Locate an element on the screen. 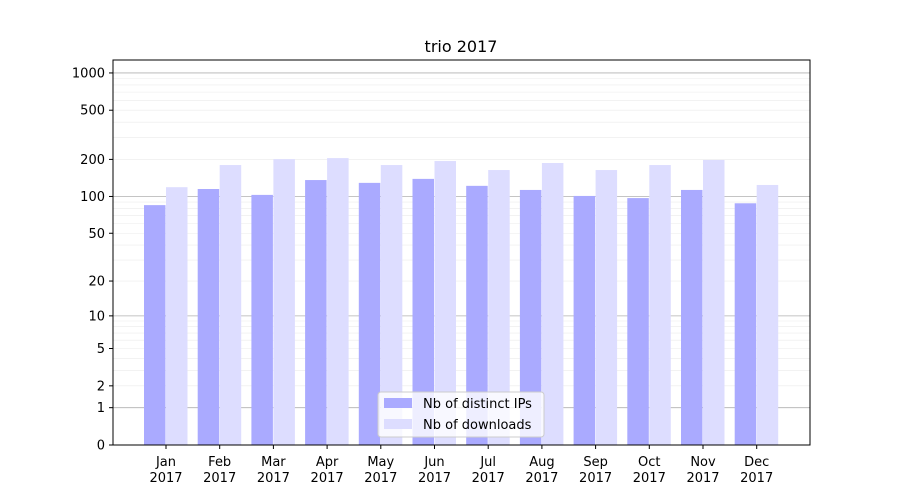 This screenshot has width=900, height=504. x-tick-label: Dec is located at coordinates (756, 462).